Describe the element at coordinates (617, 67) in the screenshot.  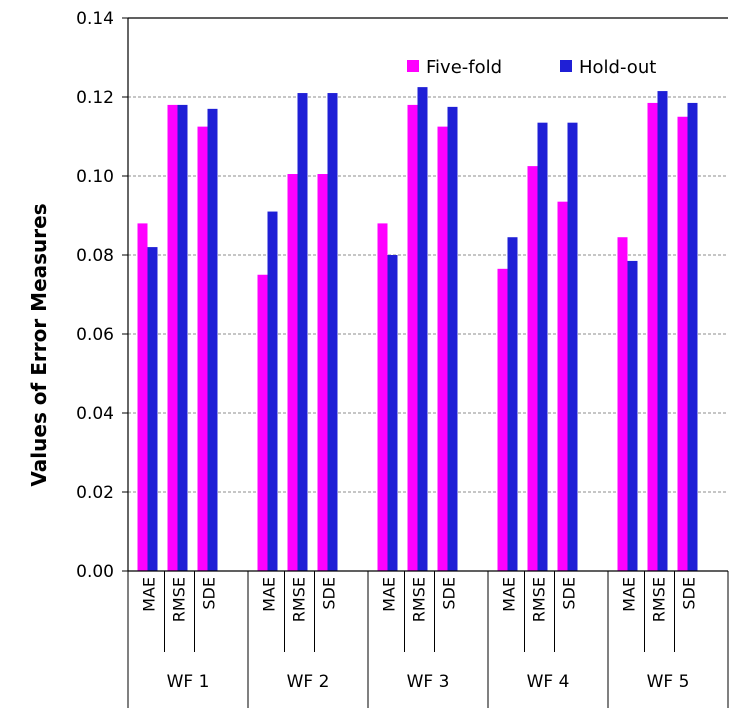
I see `legend-label-hold-out: Hold-out` at that location.